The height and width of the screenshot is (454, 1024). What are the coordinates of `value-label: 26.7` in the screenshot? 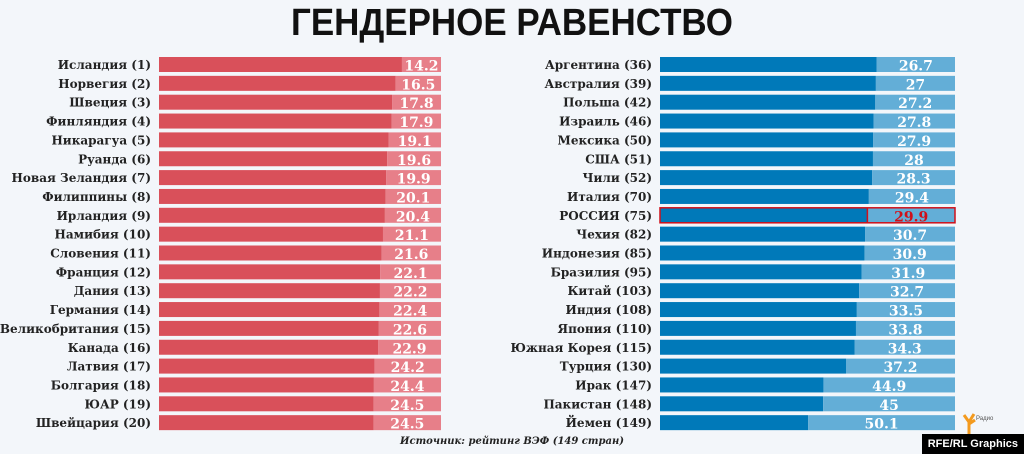 It's located at (916, 67).